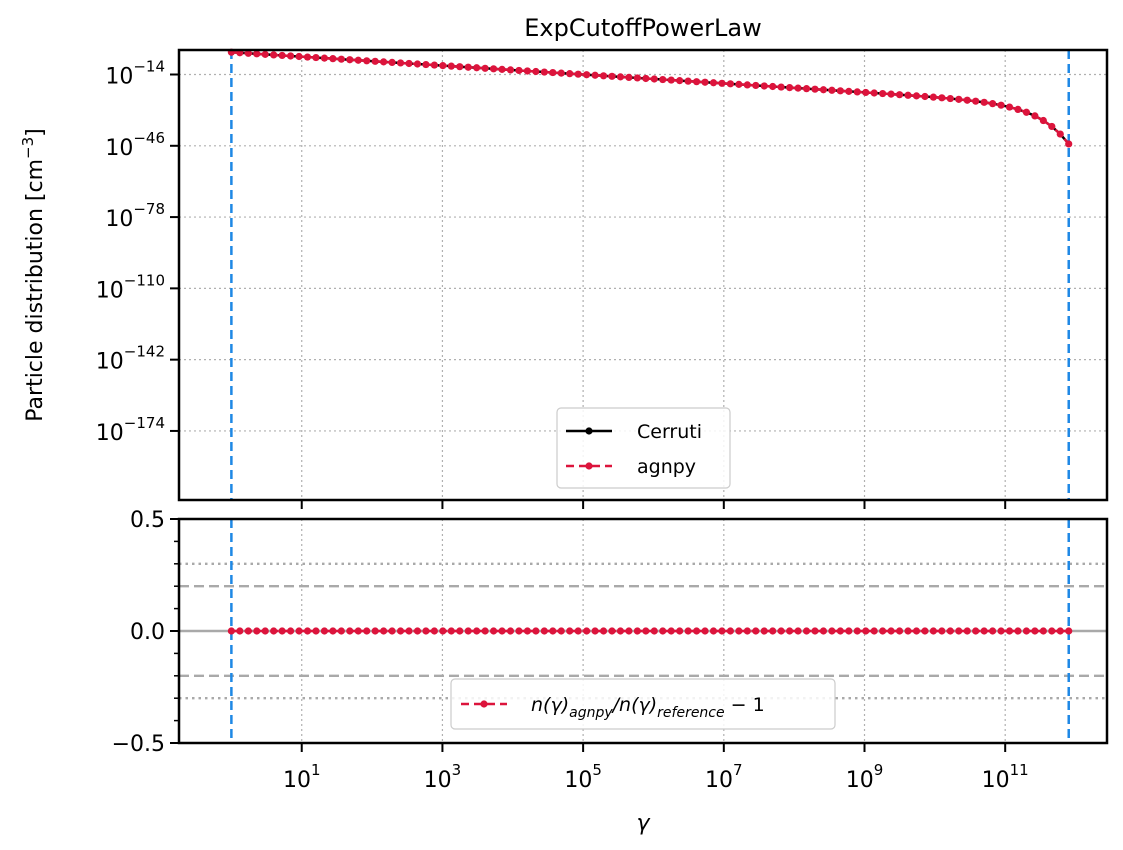 This screenshot has height=850, width=1123. Describe the element at coordinates (669, 432) in the screenshot. I see `legend-entry-label: Cerruti` at that location.